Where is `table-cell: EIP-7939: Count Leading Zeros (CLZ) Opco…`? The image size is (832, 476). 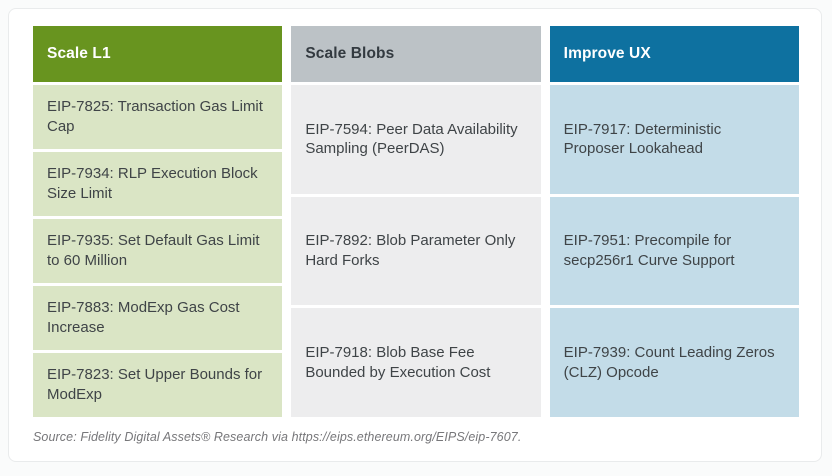
table-cell: EIP-7939: Count Leading Zeros (CLZ) Opco… is located at coordinates (674, 363).